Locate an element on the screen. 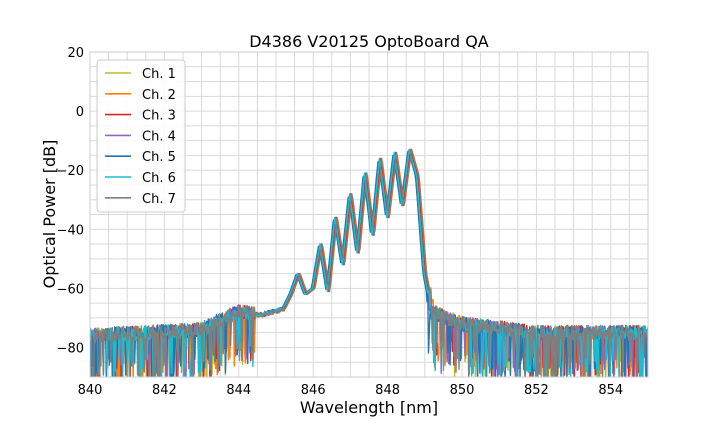  y-tick-label: −60 is located at coordinates (70, 289).